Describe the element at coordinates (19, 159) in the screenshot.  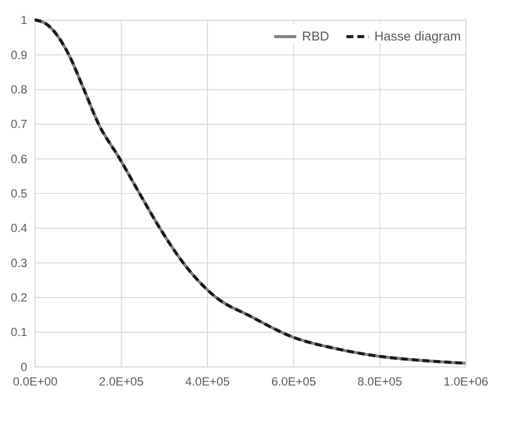
I see `y-tick-label: 0.6` at that location.